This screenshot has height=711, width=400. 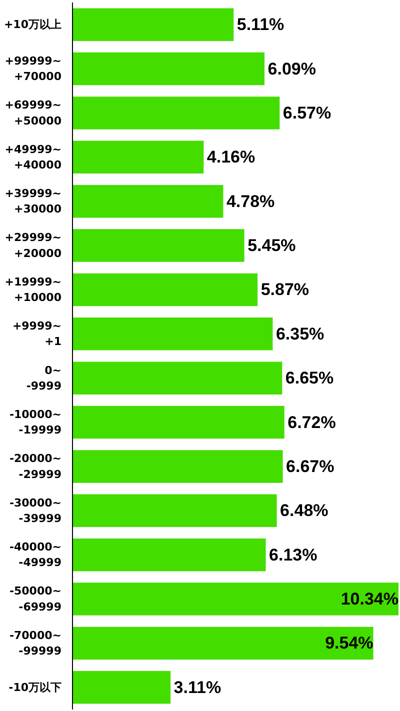 What do you see at coordinates (44, 378) in the screenshot?
I see `y-tick-label: 0~ -9999` at bounding box center [44, 378].